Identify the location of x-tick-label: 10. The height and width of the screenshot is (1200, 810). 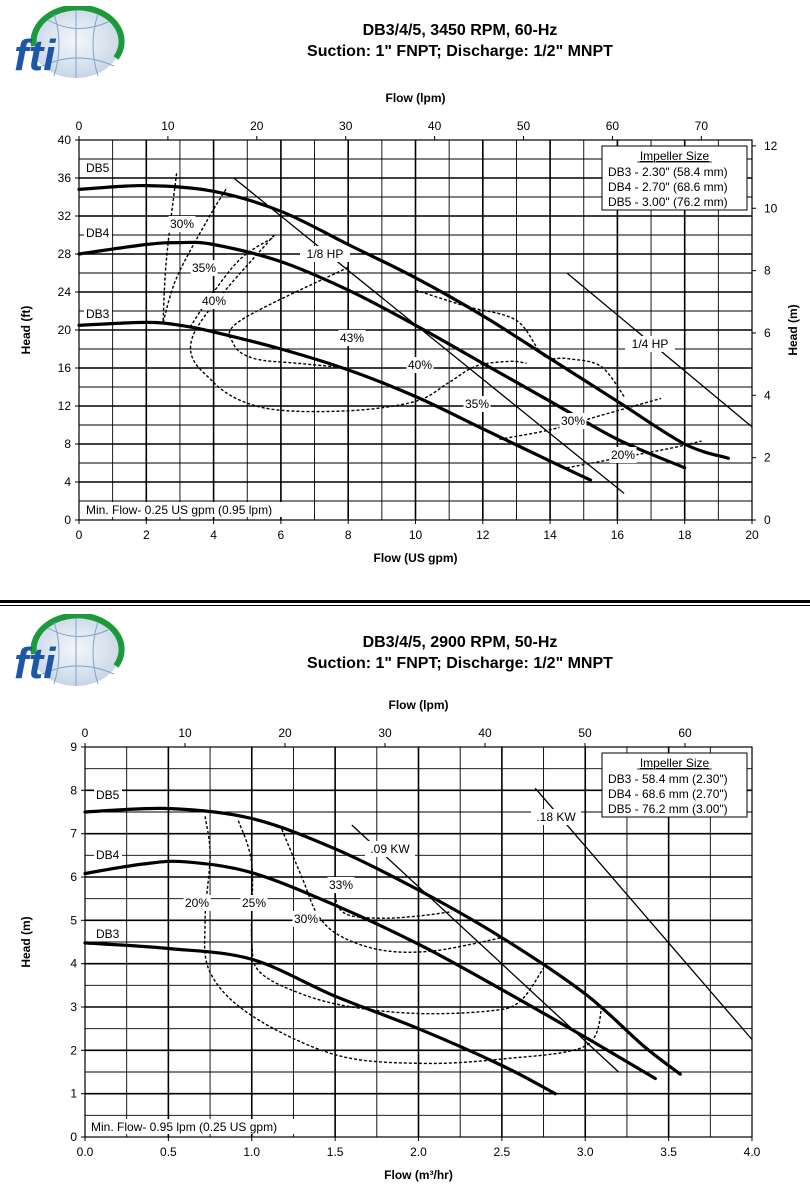
(416, 535).